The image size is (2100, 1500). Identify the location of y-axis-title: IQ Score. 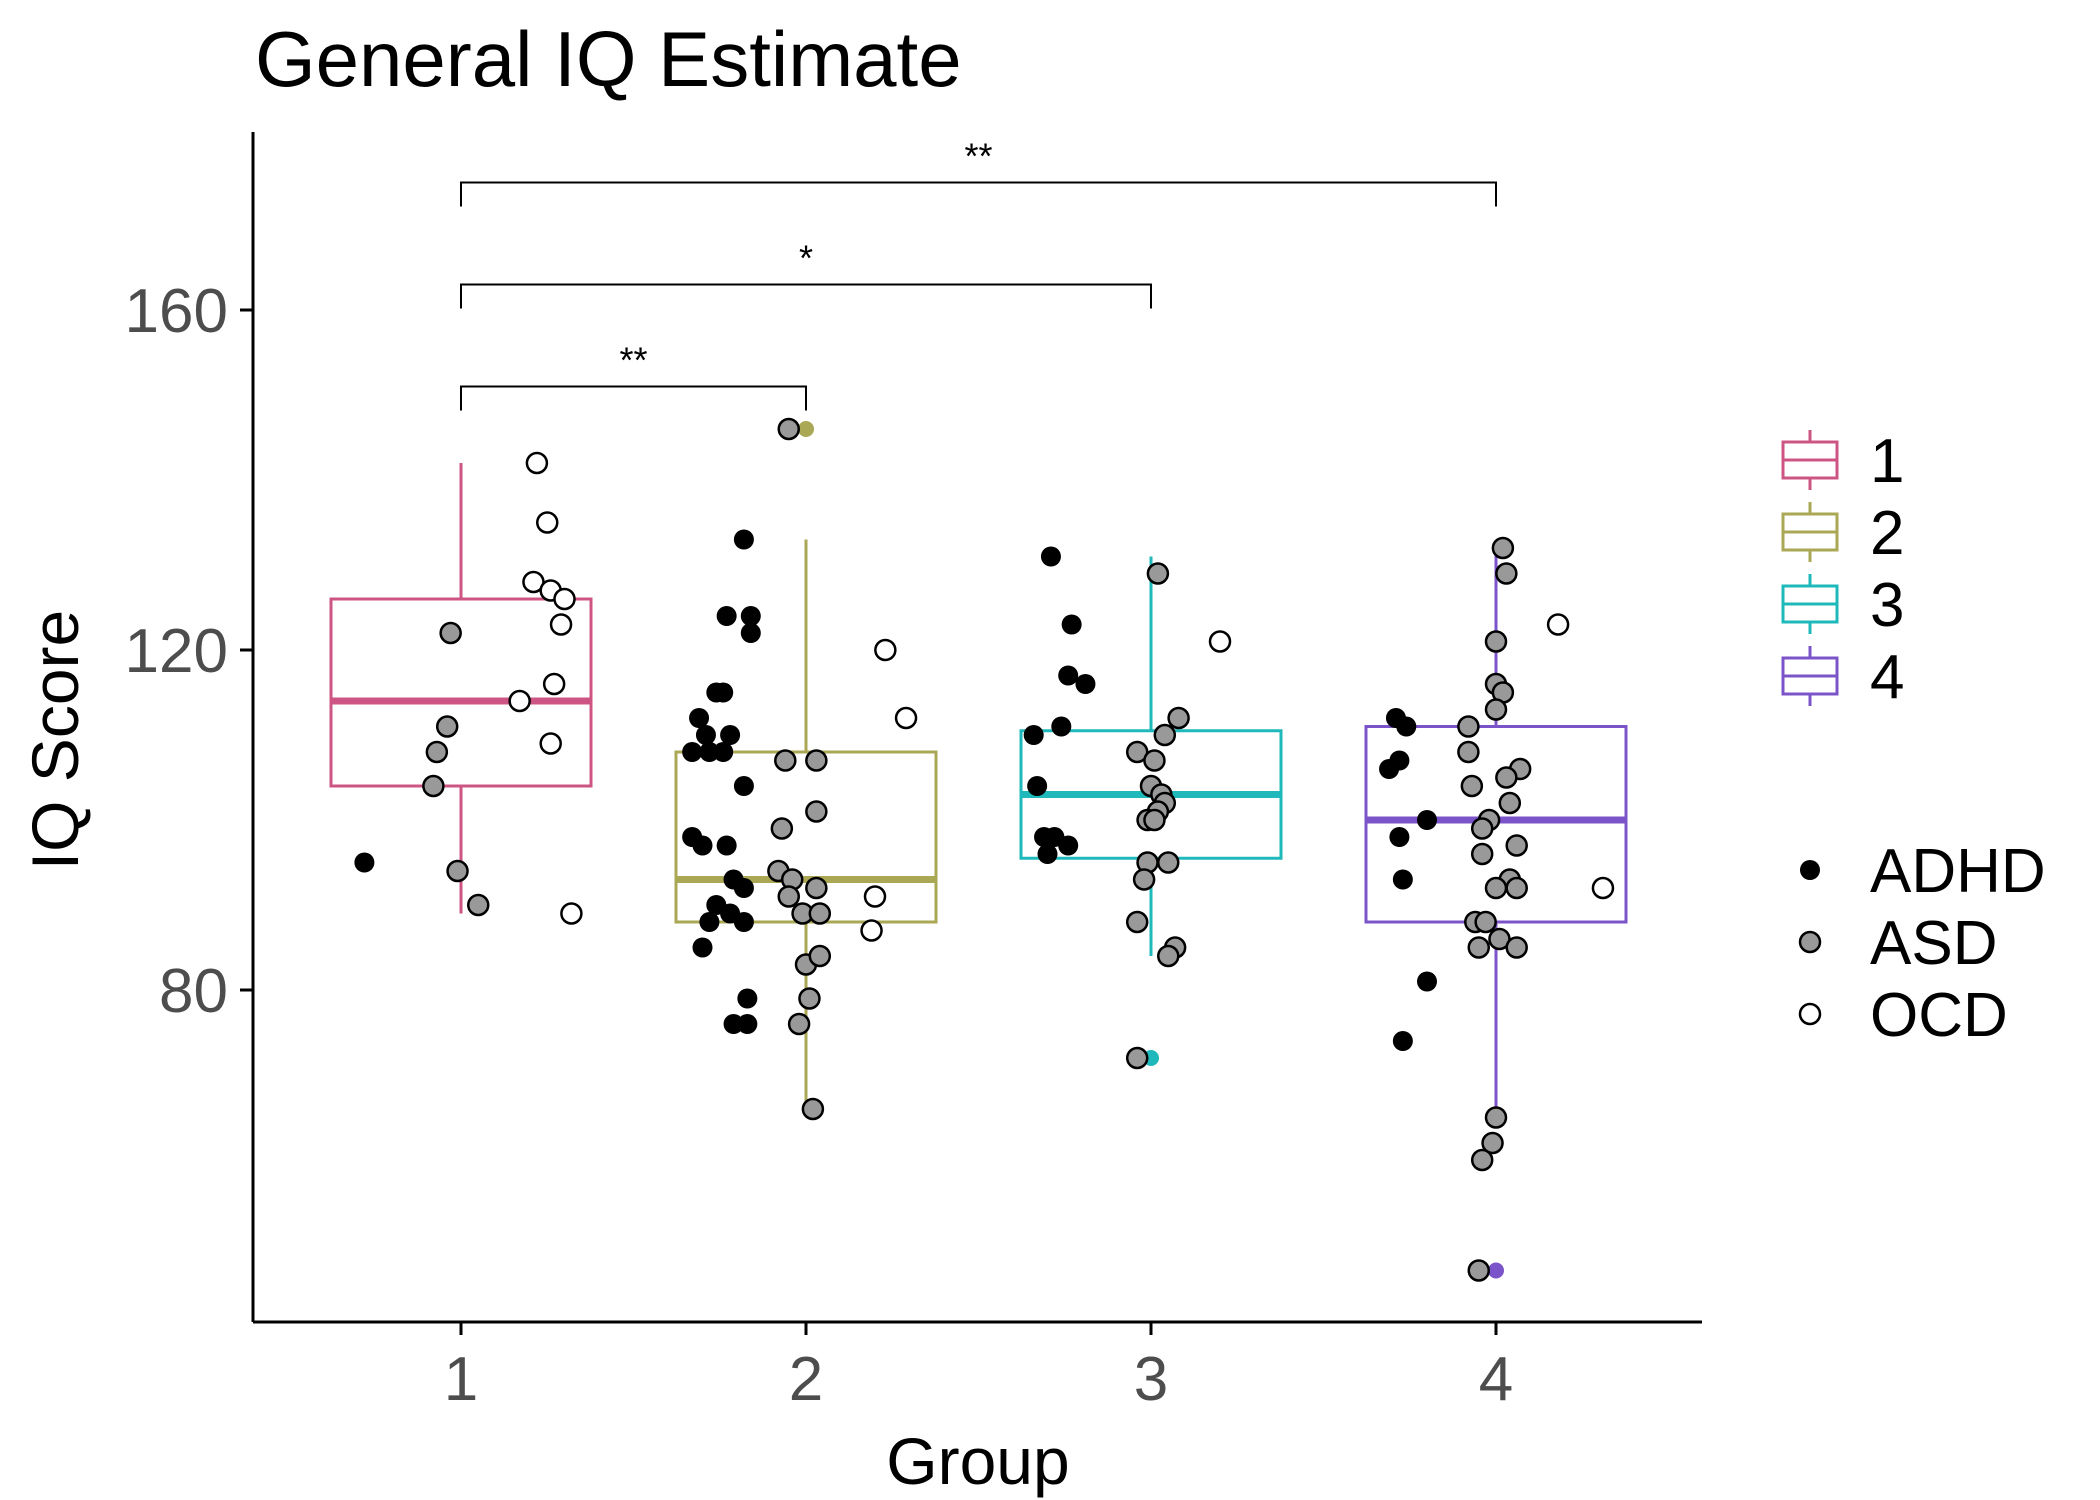
(55, 740).